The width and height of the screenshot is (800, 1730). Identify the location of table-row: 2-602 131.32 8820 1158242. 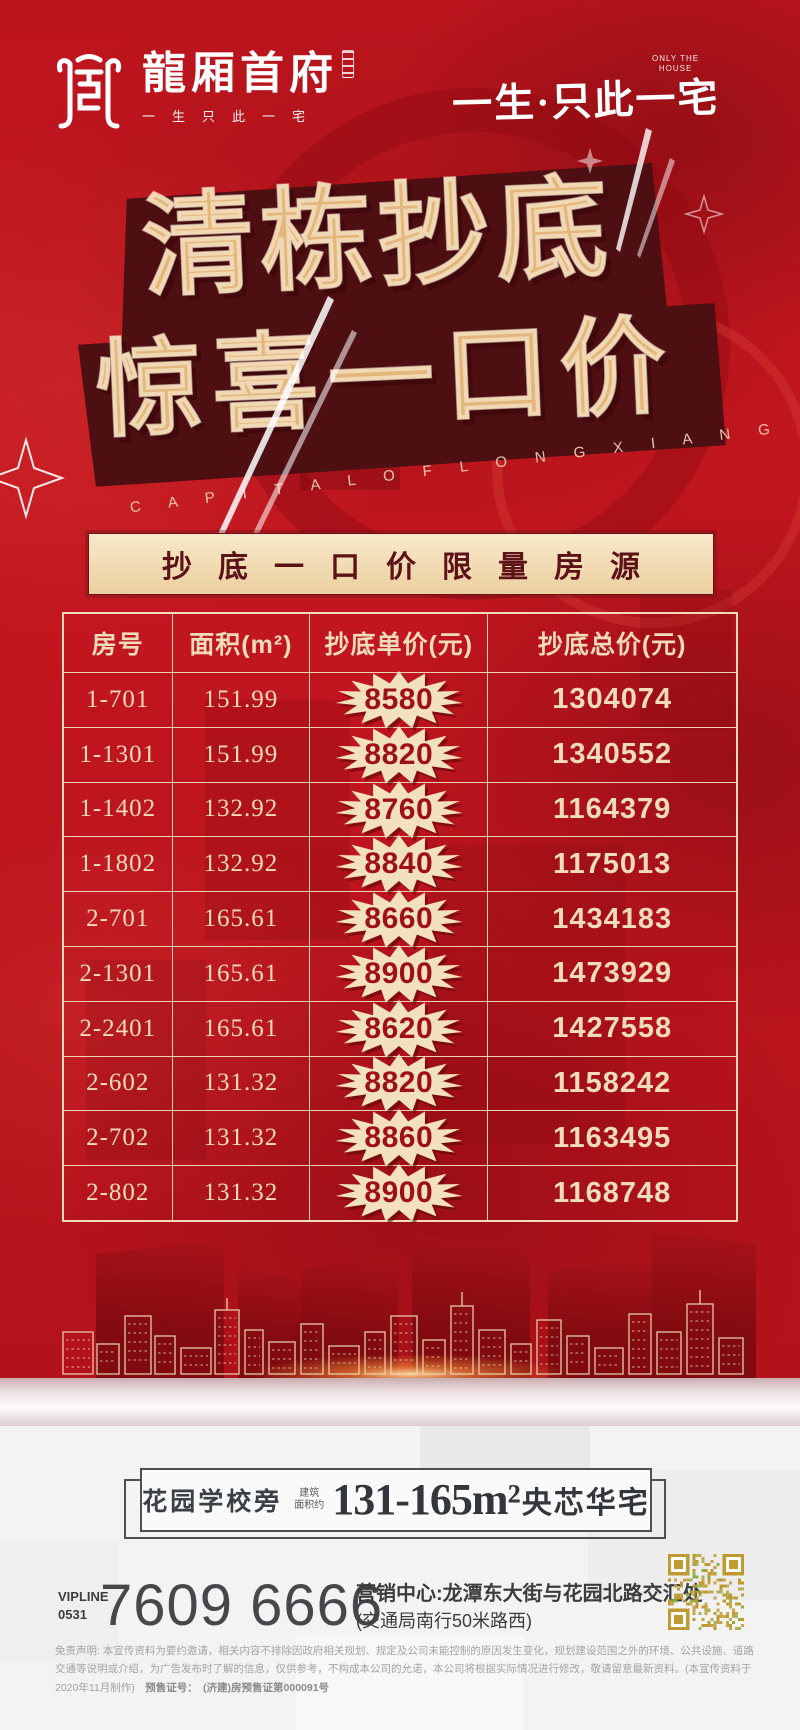
(400, 1083).